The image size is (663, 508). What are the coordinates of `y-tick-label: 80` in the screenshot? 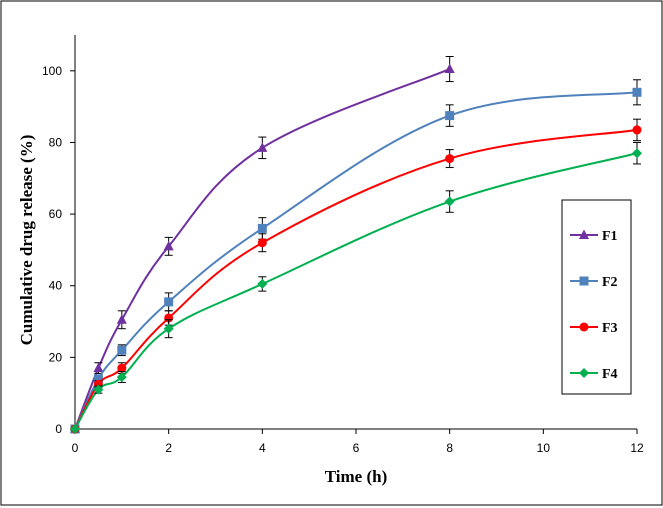 It's located at (56, 142).